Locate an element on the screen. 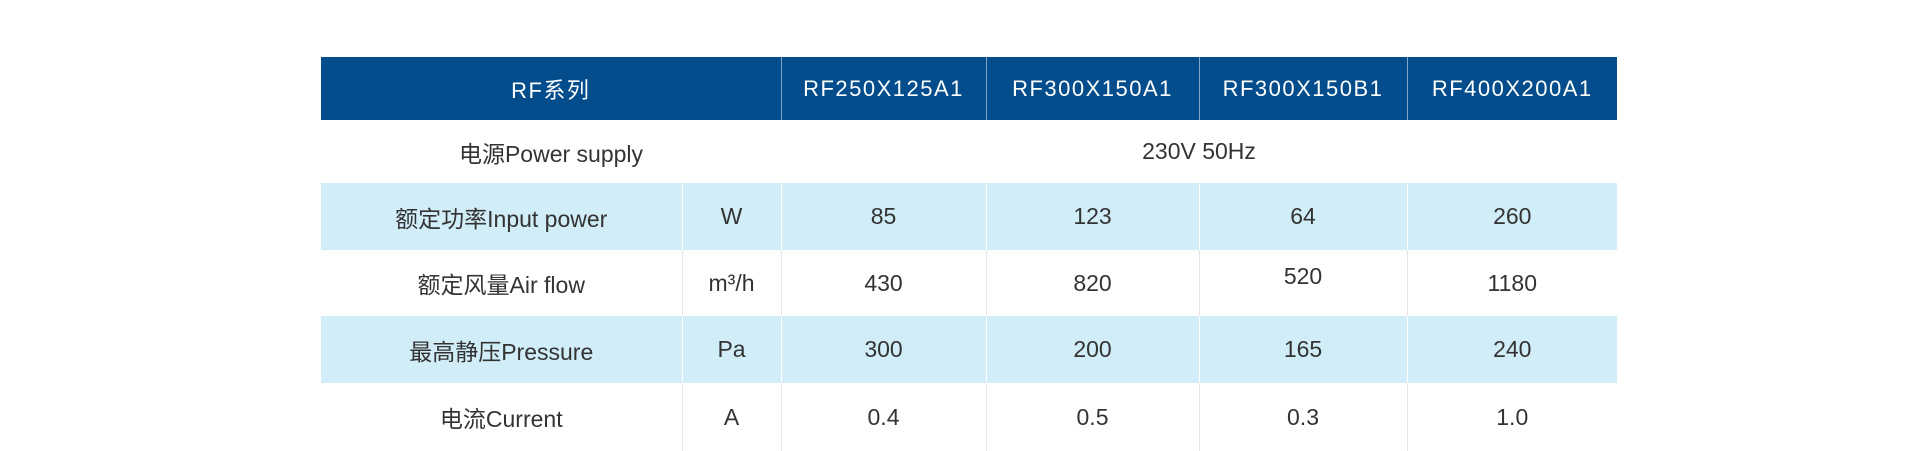 The image size is (1920, 451). table-cell: 200 is located at coordinates (1092, 349).